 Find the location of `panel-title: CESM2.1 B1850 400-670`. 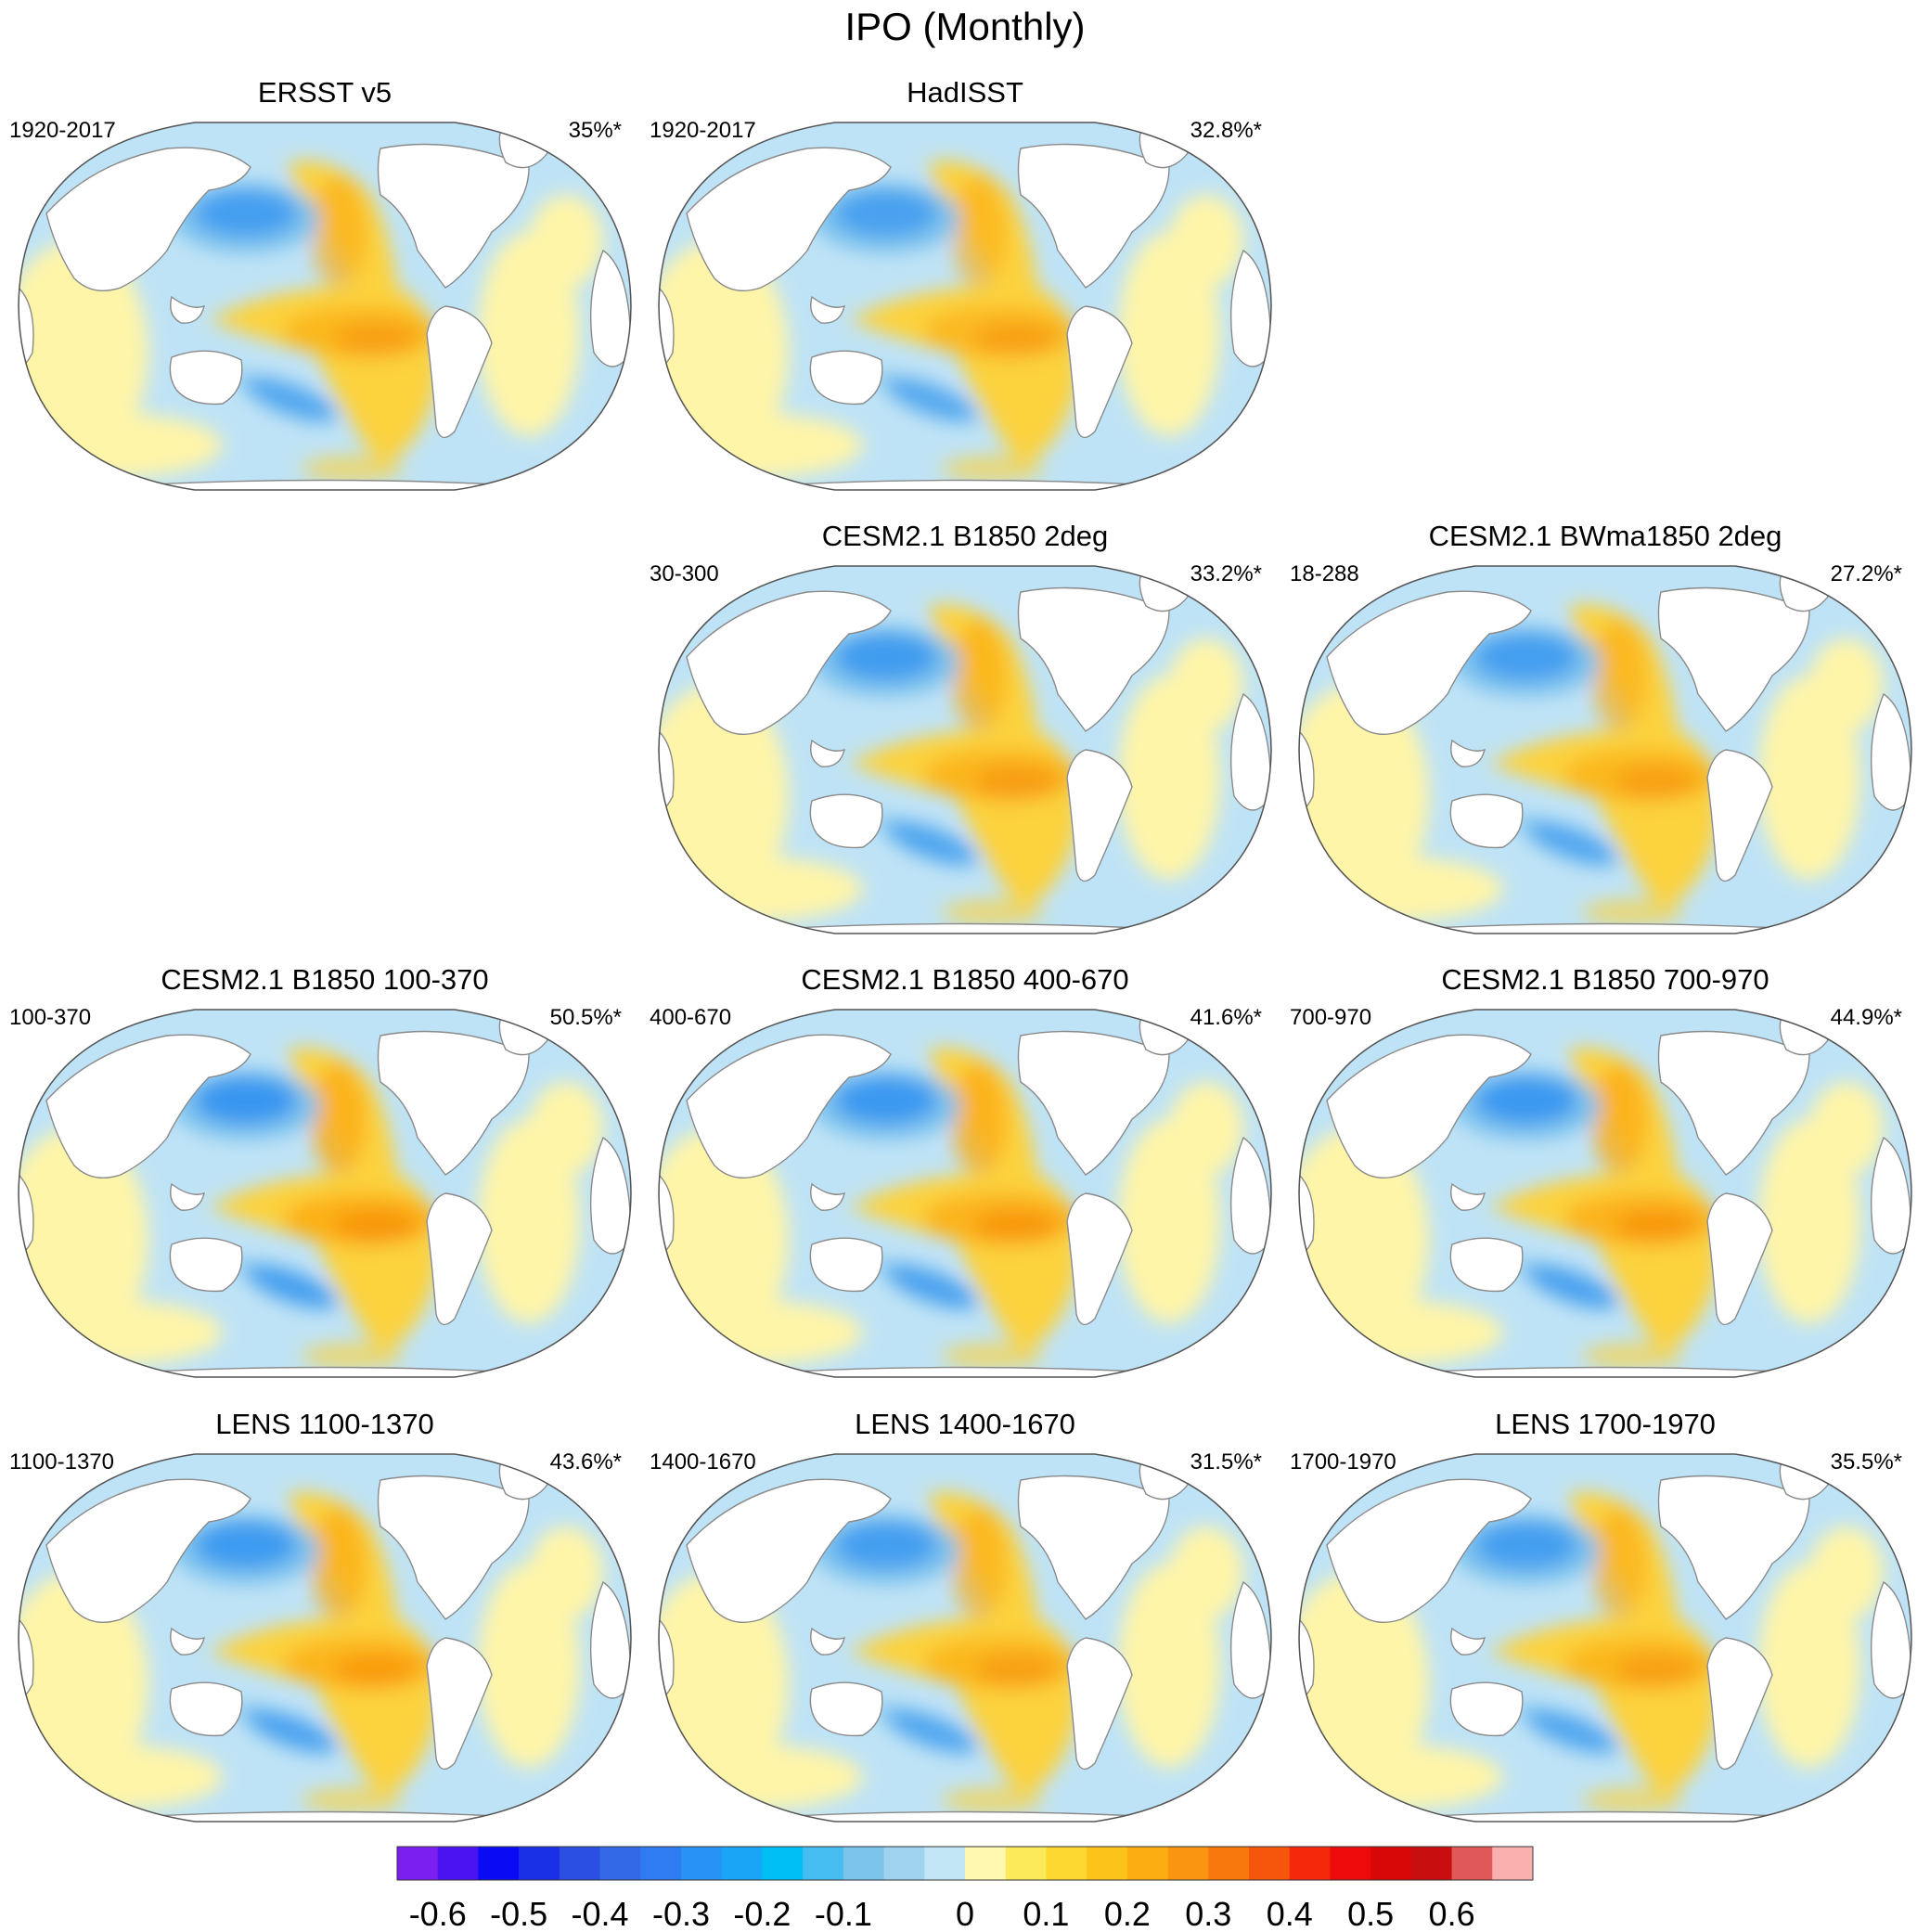

panel-title: CESM2.1 B1850 400-670 is located at coordinates (965, 979).